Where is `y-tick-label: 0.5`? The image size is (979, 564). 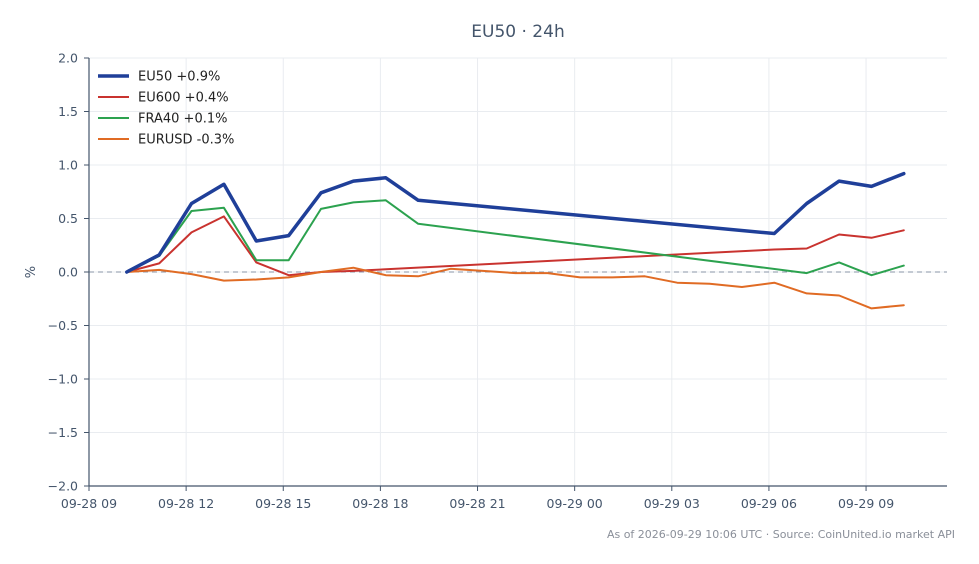 y-tick-label: 0.5 is located at coordinates (68, 218).